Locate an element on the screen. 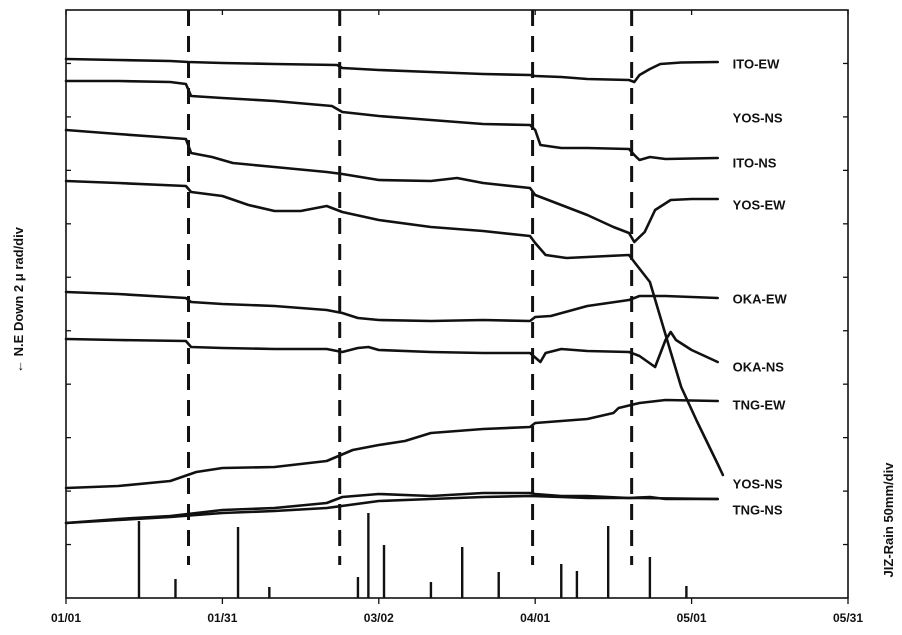  series-label: OKA-NS is located at coordinates (759, 367).